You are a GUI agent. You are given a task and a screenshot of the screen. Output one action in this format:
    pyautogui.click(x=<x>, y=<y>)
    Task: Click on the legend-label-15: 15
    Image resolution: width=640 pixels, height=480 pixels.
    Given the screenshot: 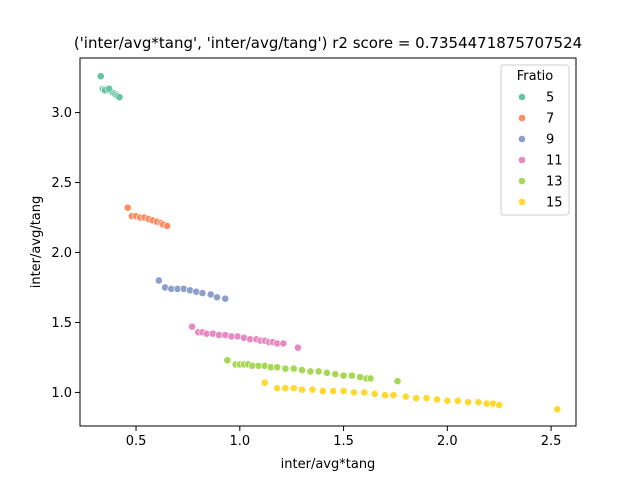 What is the action you would take?
    pyautogui.click(x=554, y=203)
    